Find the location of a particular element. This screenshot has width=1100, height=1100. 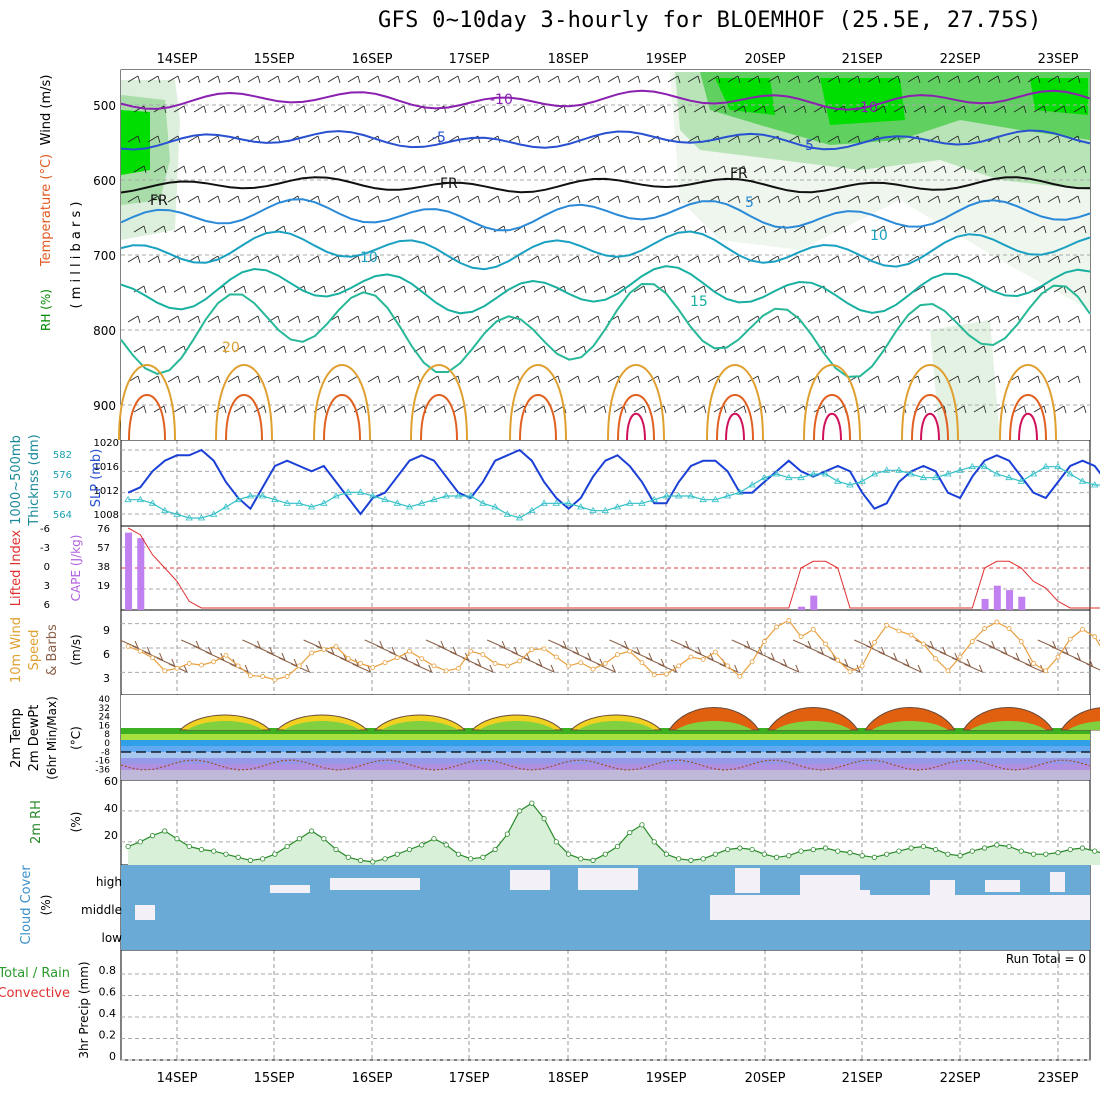

date-label-bottom: 16SEP is located at coordinates (372, 1078).